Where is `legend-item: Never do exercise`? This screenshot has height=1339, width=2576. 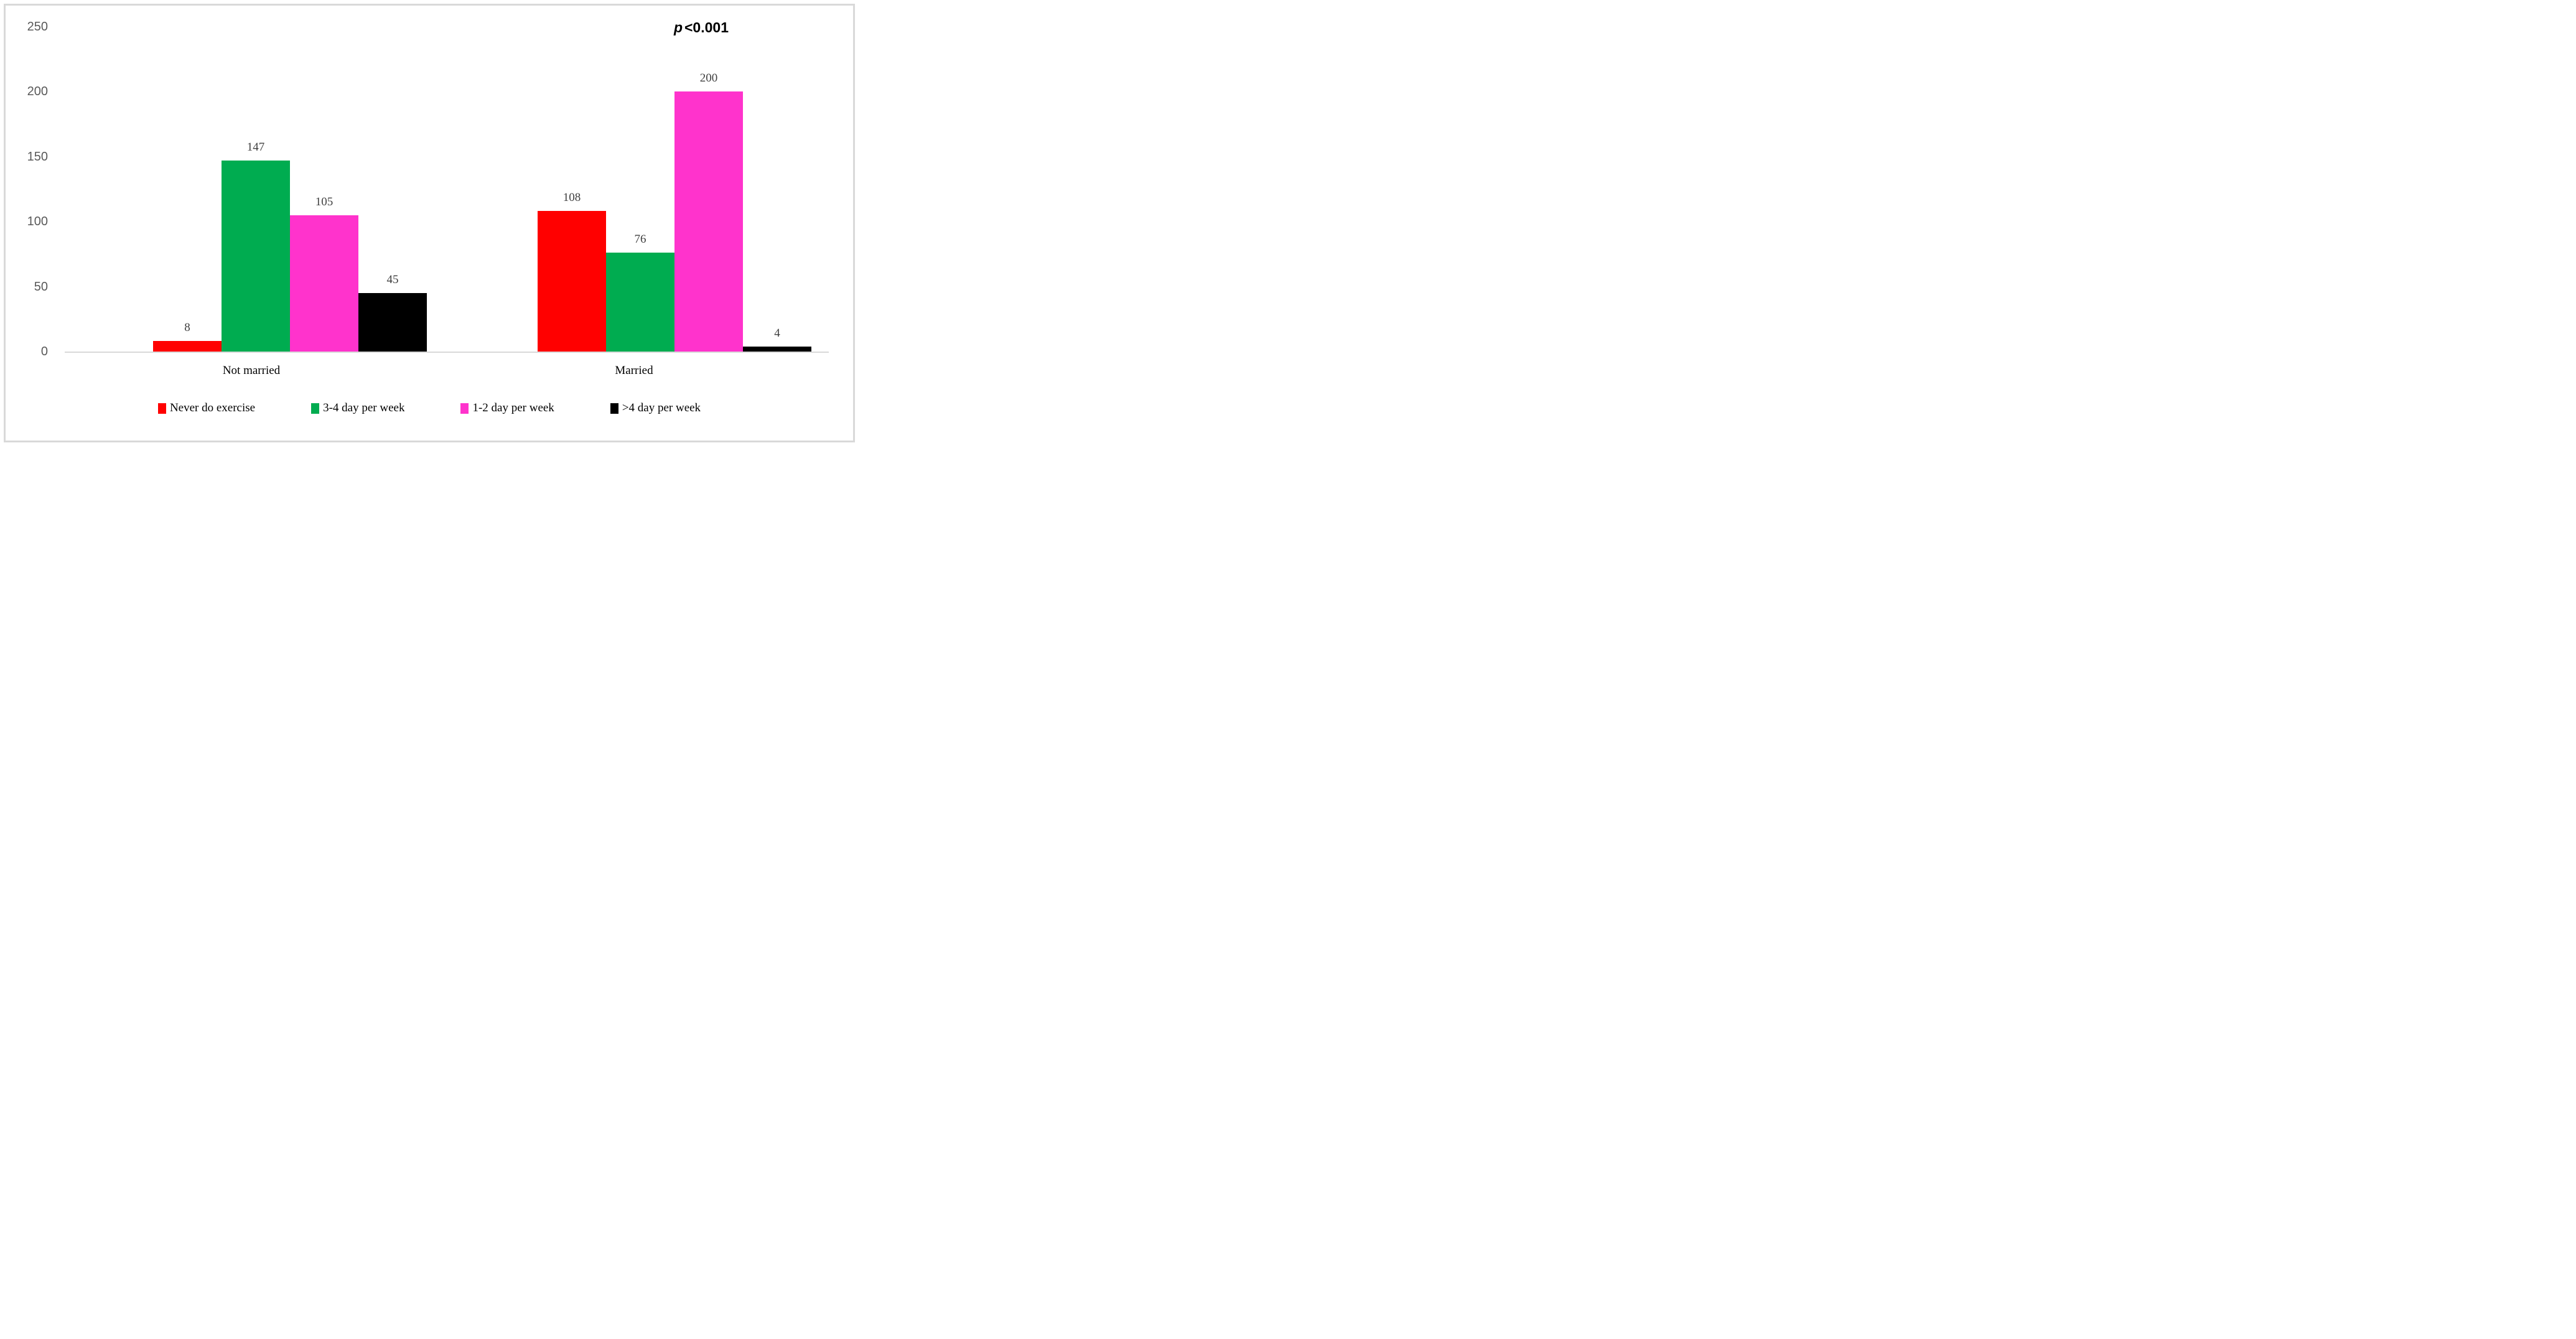 legend-item: Never do exercise is located at coordinates (206, 408).